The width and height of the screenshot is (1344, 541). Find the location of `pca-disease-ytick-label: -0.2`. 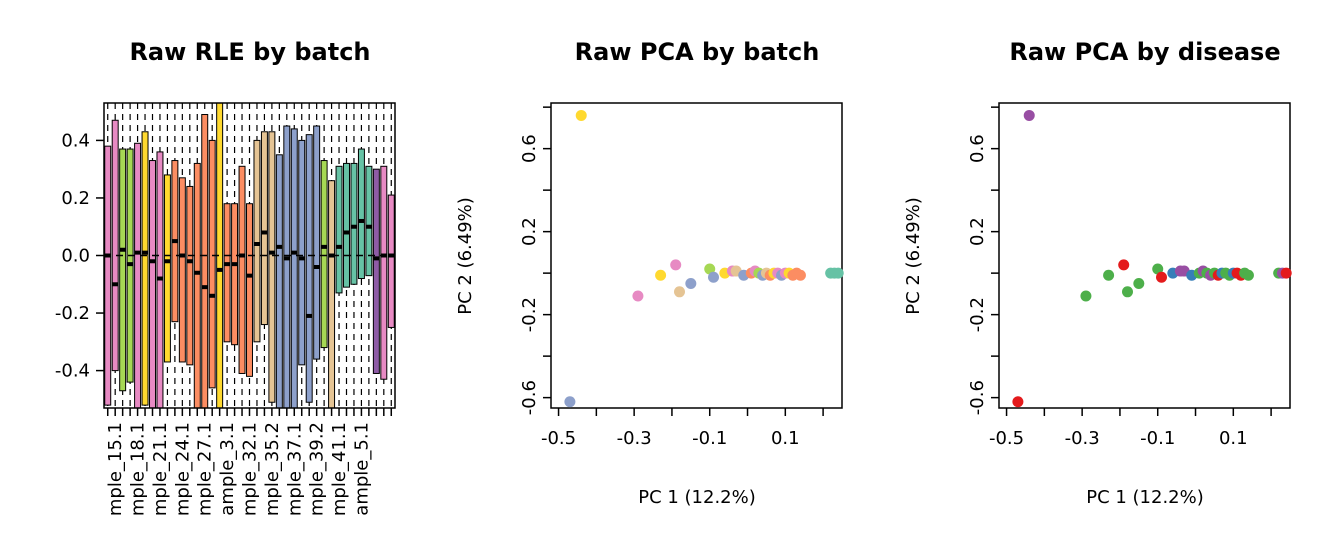

pca-disease-ytick-label: -0.2 is located at coordinates (977, 314).